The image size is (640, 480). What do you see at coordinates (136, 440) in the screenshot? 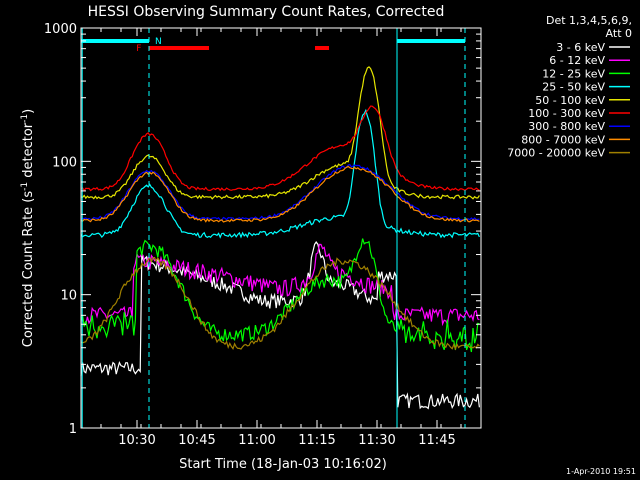
I see `x-tick-label: 10:30` at bounding box center [136, 440].